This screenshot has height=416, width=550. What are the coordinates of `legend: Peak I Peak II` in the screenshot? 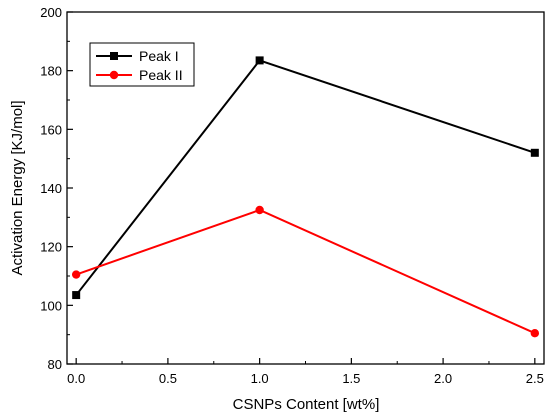 It's located at (142, 64).